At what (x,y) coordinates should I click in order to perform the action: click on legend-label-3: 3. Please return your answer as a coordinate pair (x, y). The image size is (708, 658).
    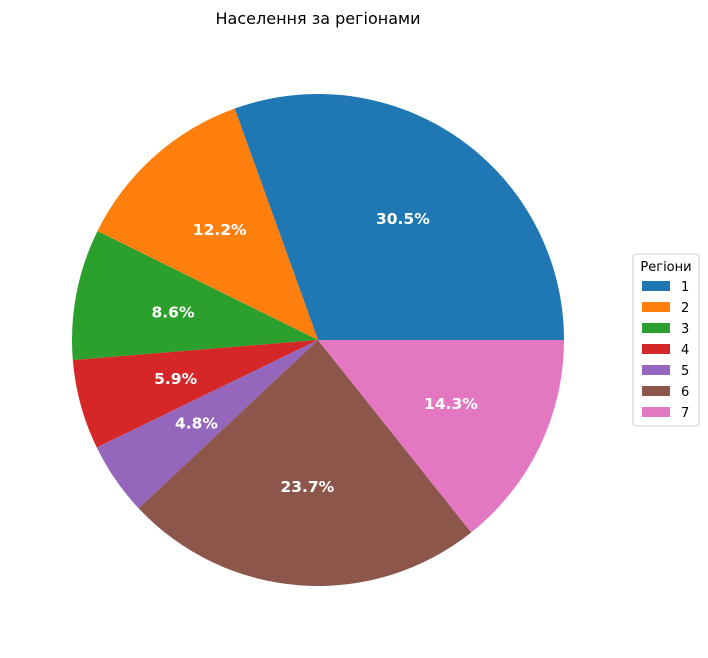
    Looking at the image, I should click on (685, 329).